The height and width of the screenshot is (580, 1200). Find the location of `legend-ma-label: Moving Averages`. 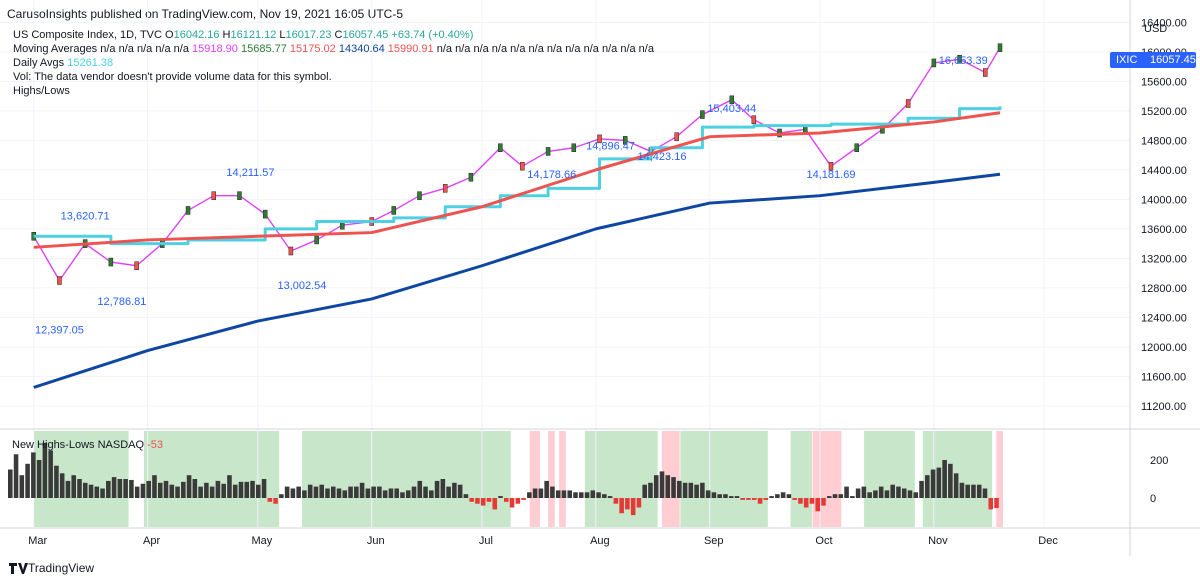

legend-ma-label: Moving Averages is located at coordinates (55, 49).